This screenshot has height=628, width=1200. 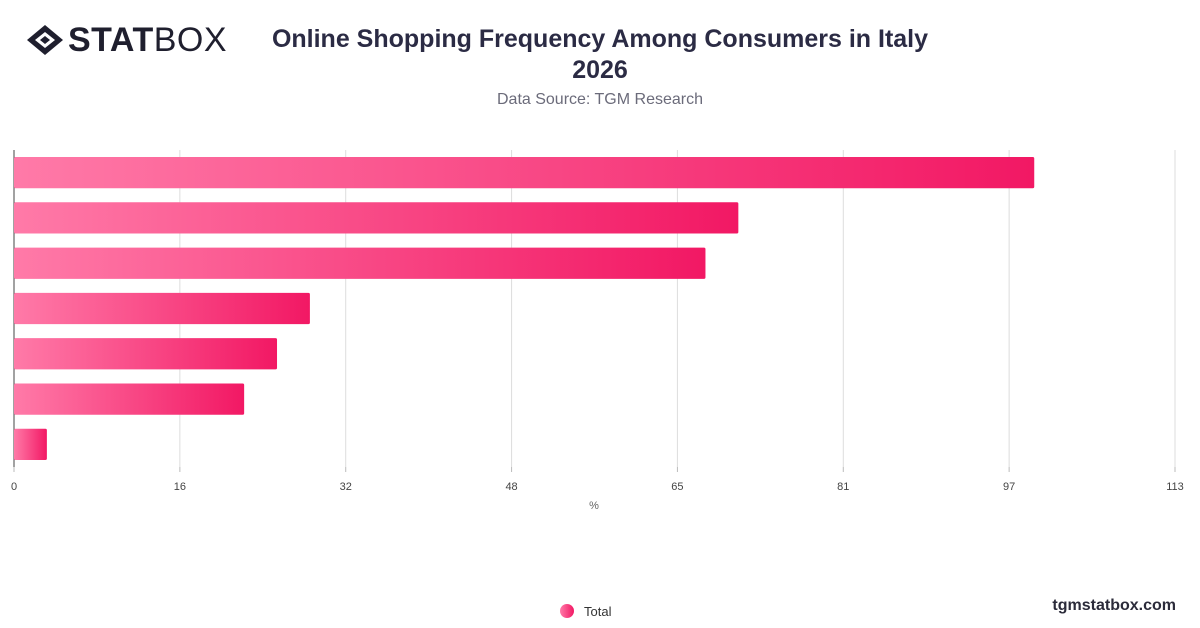 What do you see at coordinates (567, 611) in the screenshot?
I see `legend-swatch` at bounding box center [567, 611].